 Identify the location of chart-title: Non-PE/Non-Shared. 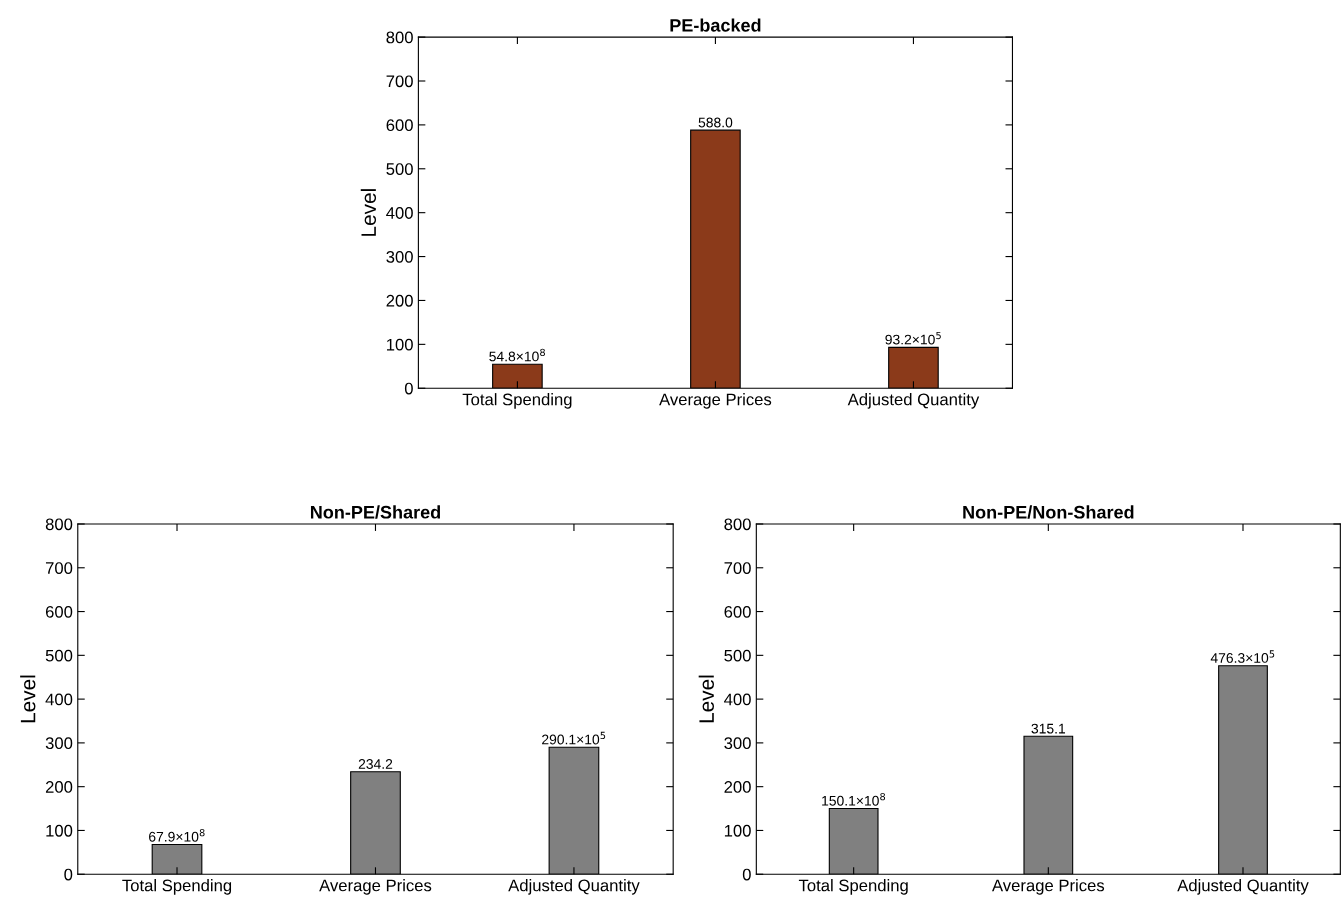
(1048, 512).